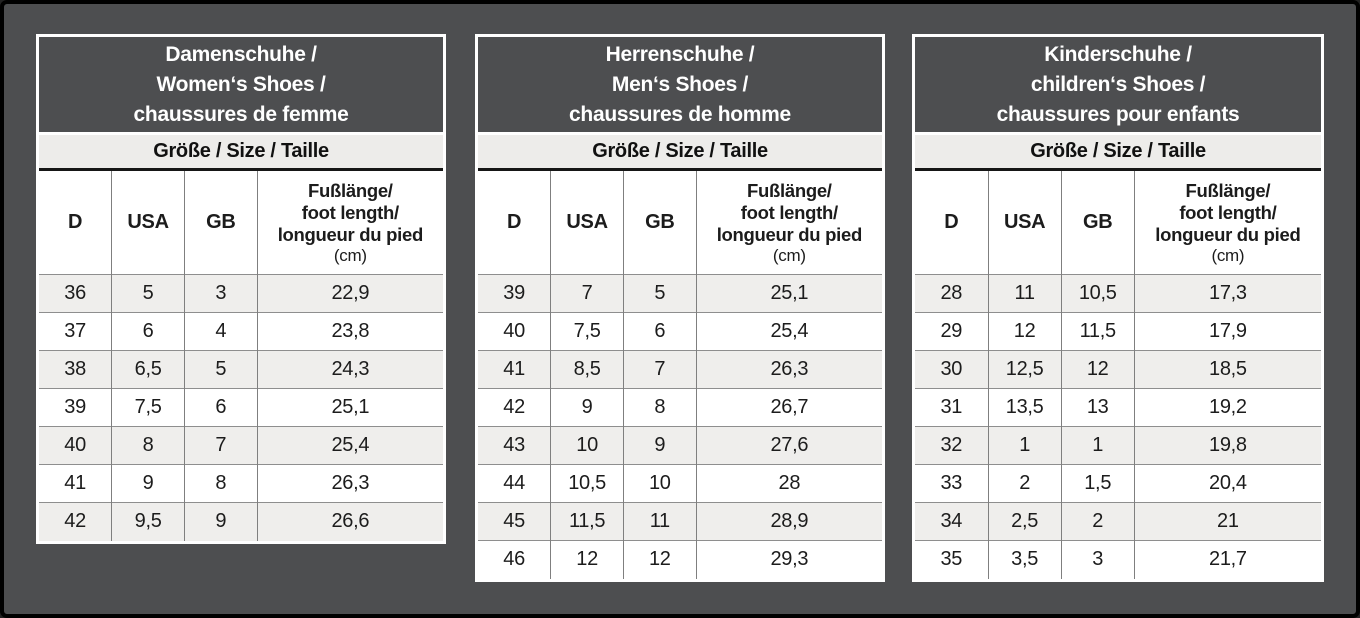  Describe the element at coordinates (952, 293) in the screenshot. I see `cell-d: 28` at that location.